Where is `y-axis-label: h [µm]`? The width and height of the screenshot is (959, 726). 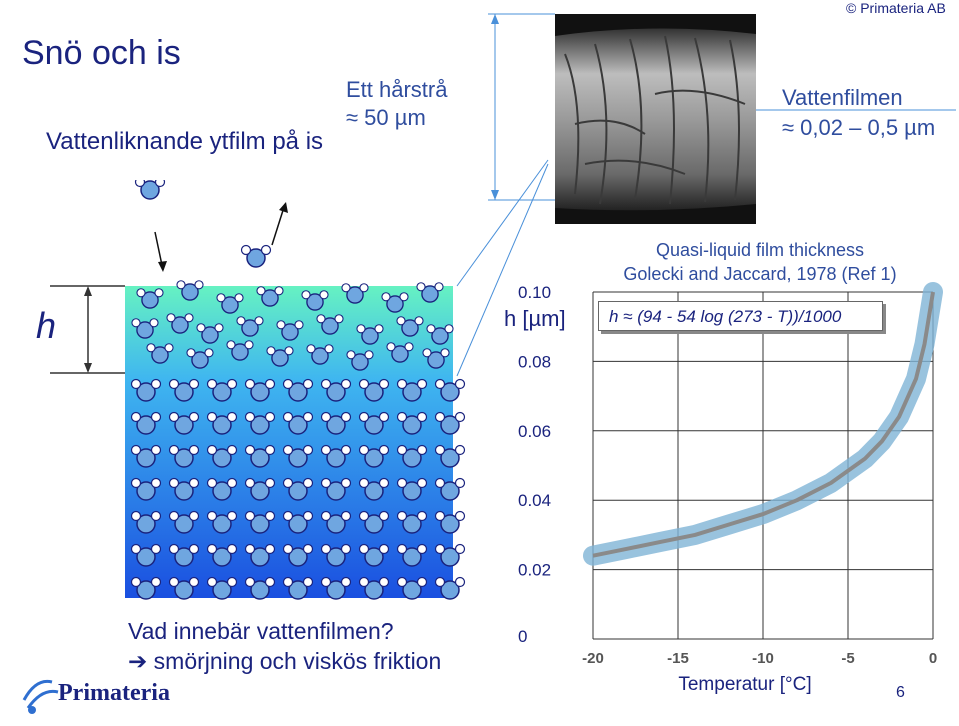
y-axis-label: h [µm] is located at coordinates (535, 318).